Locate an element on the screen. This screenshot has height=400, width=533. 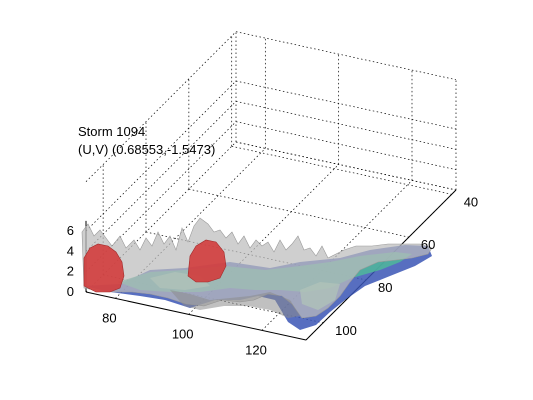
z-tick-label: 6 is located at coordinates (70, 230).